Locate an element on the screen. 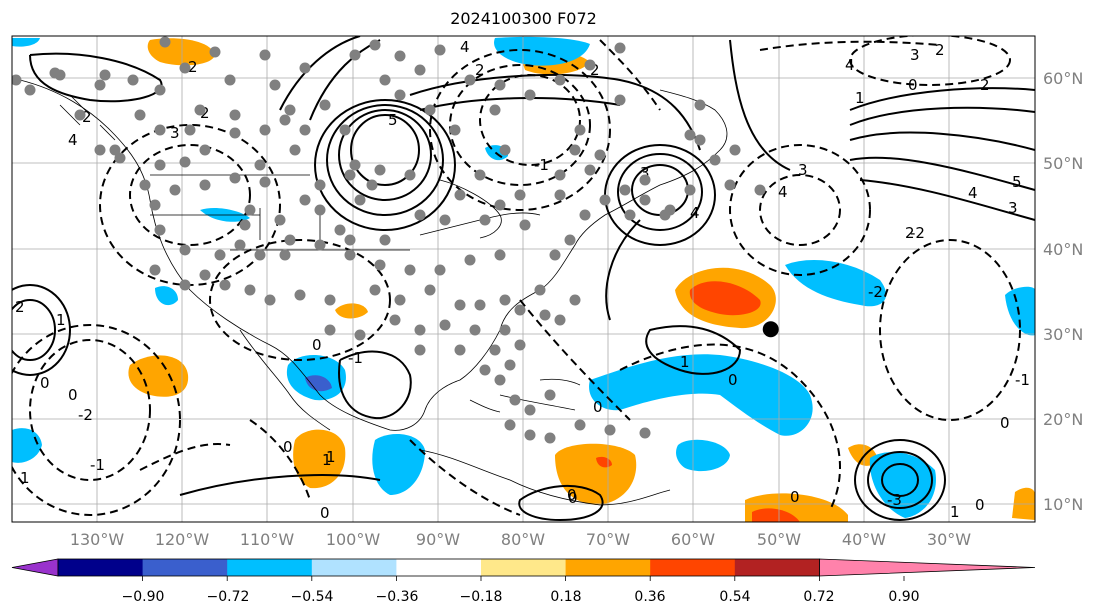 The image size is (1105, 615). colorbar is located at coordinates (523, 569).